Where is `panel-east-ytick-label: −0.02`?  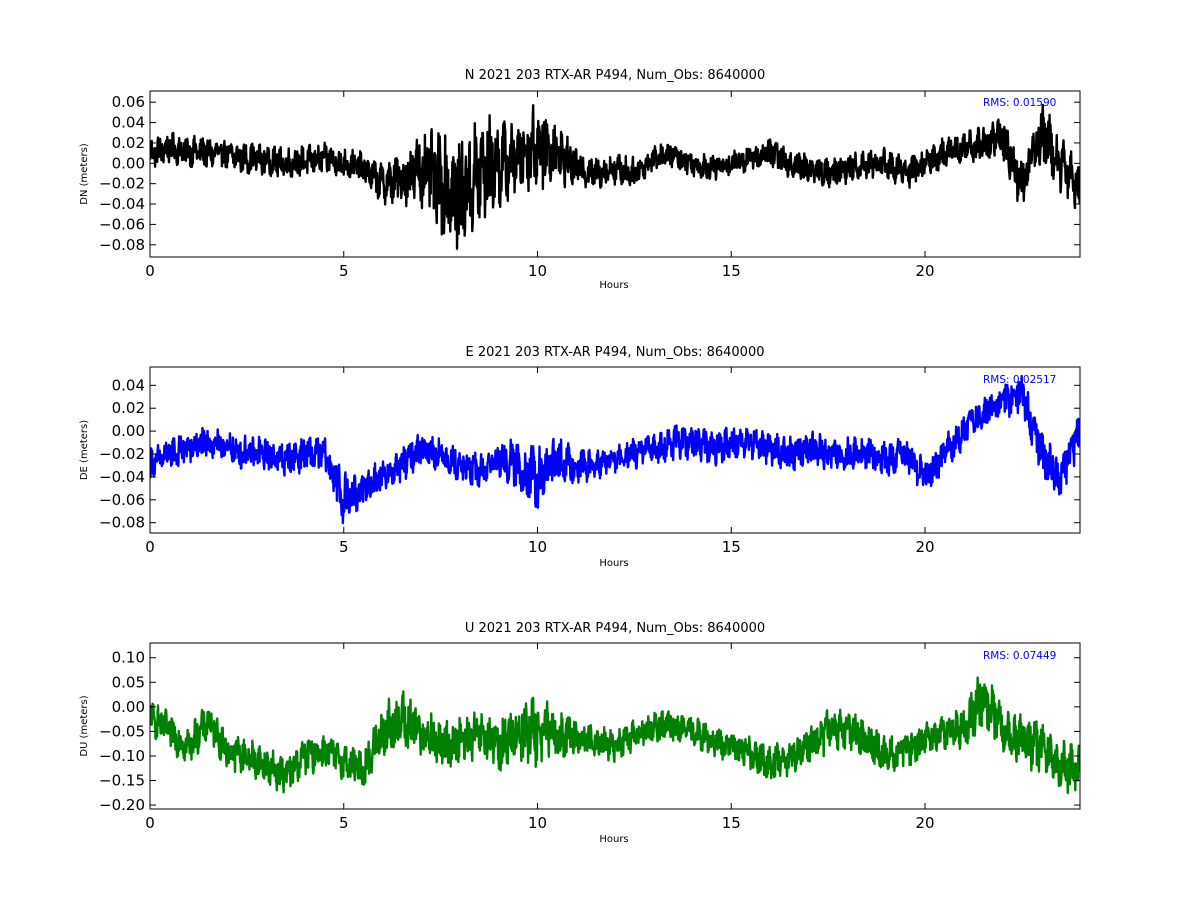
panel-east-ytick-label: −0.02 is located at coordinates (122, 454).